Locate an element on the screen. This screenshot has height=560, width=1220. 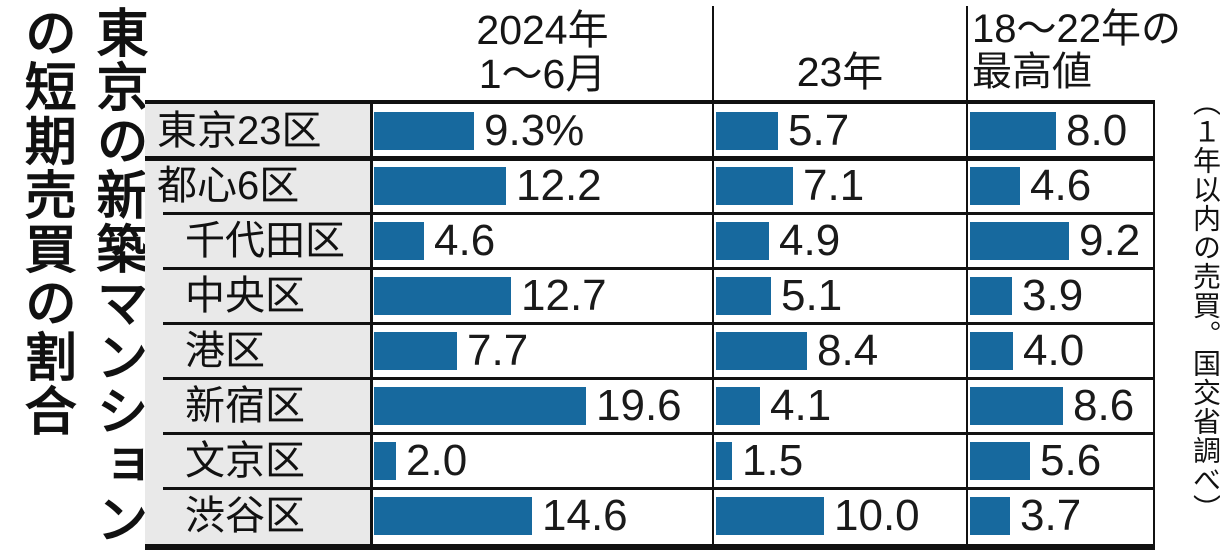
row-label: 文京区 is located at coordinates (245, 461).